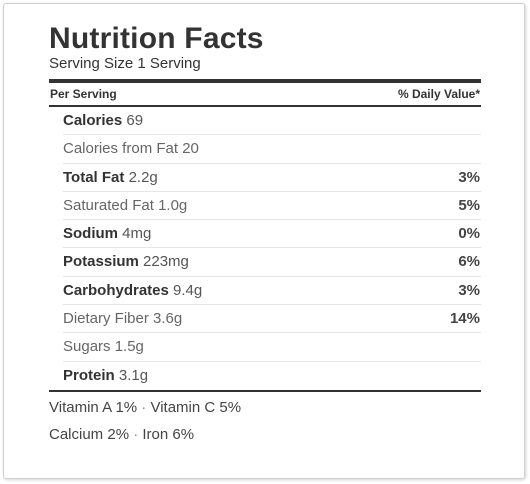 Image resolution: width=530 pixels, height=484 pixels. I want to click on vitamin-name: Calcium, so click(76, 434).